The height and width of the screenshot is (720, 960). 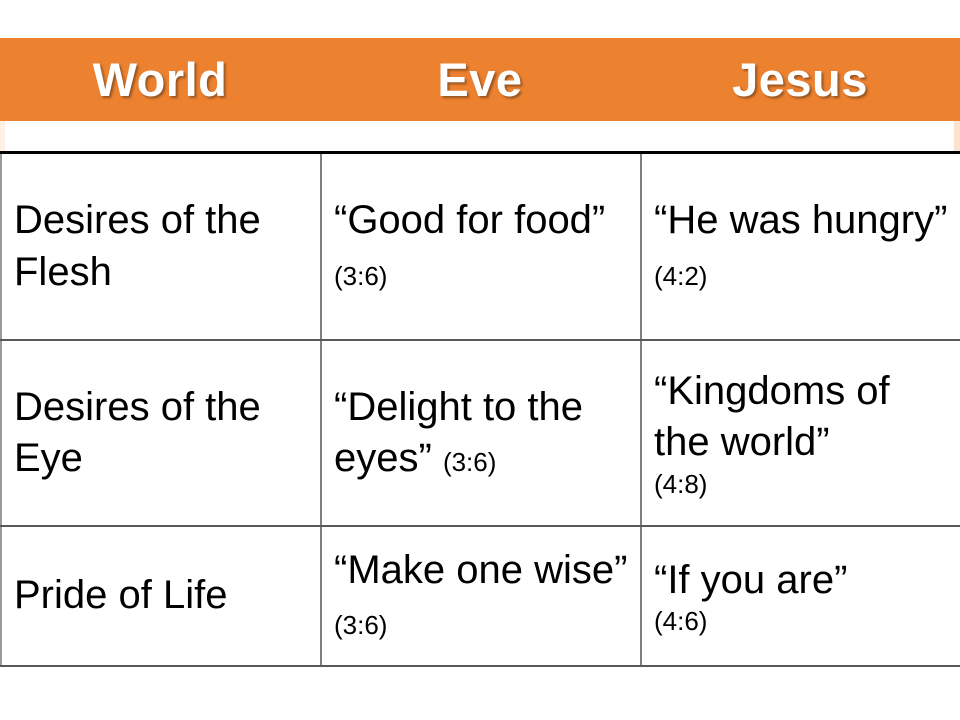 What do you see at coordinates (470, 220) in the screenshot?
I see `cell-eve-1-quote: “Good for food”` at bounding box center [470, 220].